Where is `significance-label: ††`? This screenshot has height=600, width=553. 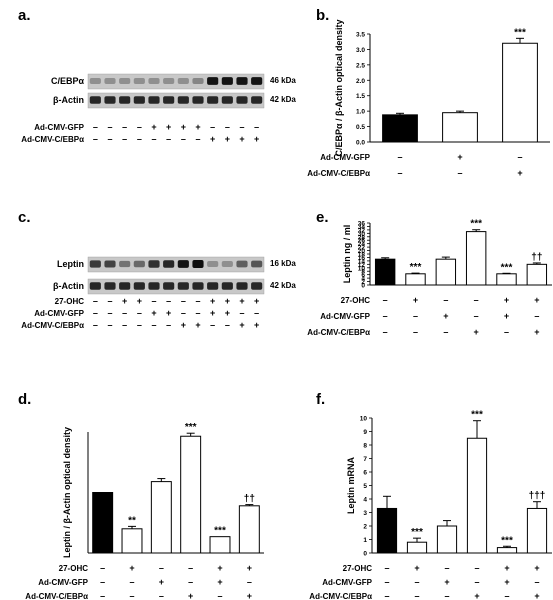
significance-label: †† is located at coordinates (249, 499).